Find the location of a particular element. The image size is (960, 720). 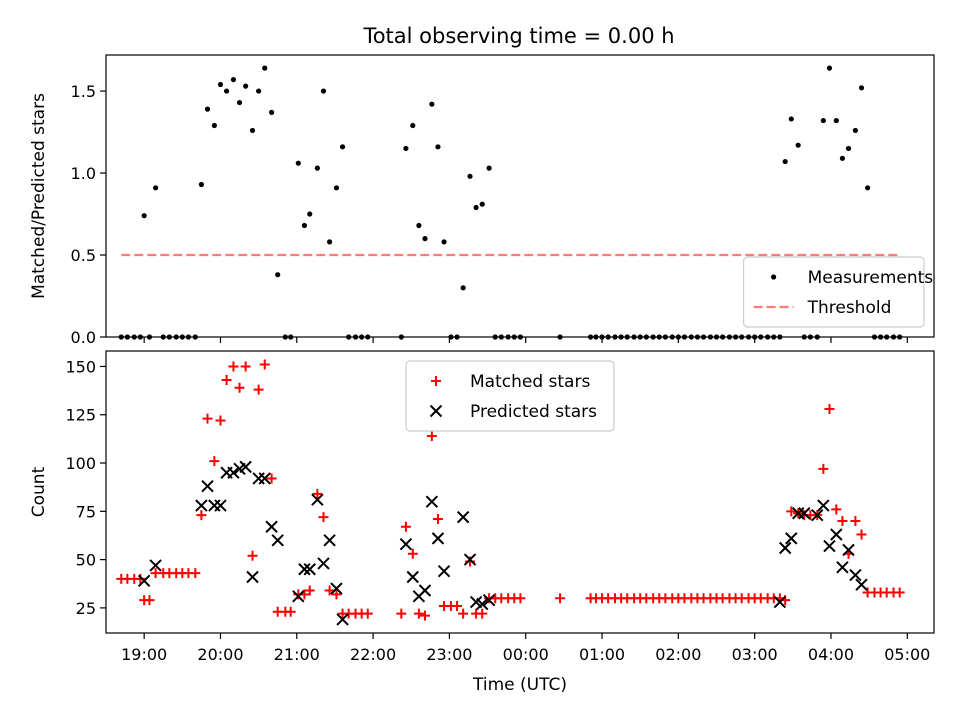

x-tick-label: 03:00 is located at coordinates (755, 654).